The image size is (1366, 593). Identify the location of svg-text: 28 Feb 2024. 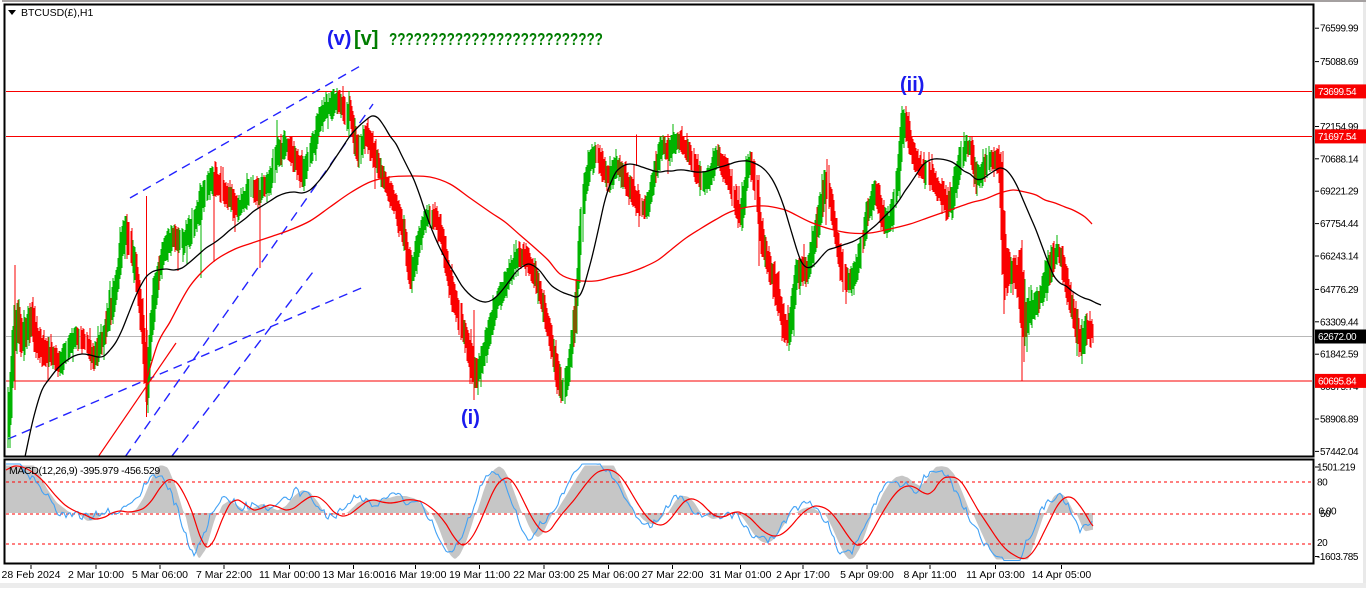
(31, 575).